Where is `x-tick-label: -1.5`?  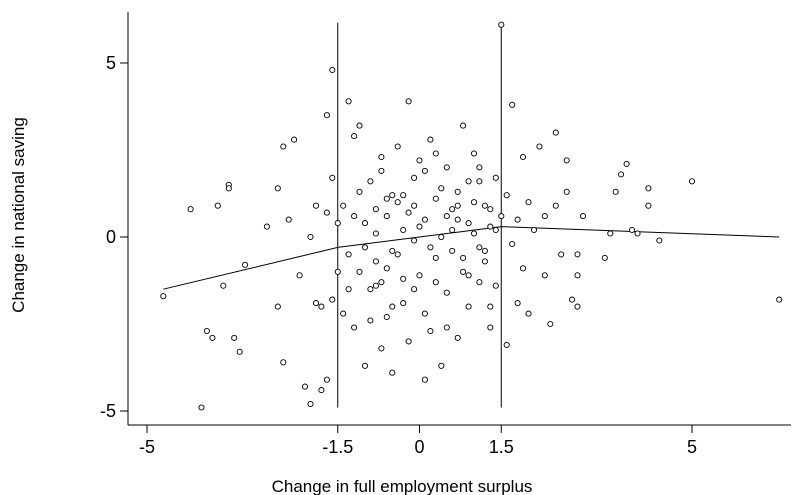 x-tick-label: -1.5 is located at coordinates (337, 447).